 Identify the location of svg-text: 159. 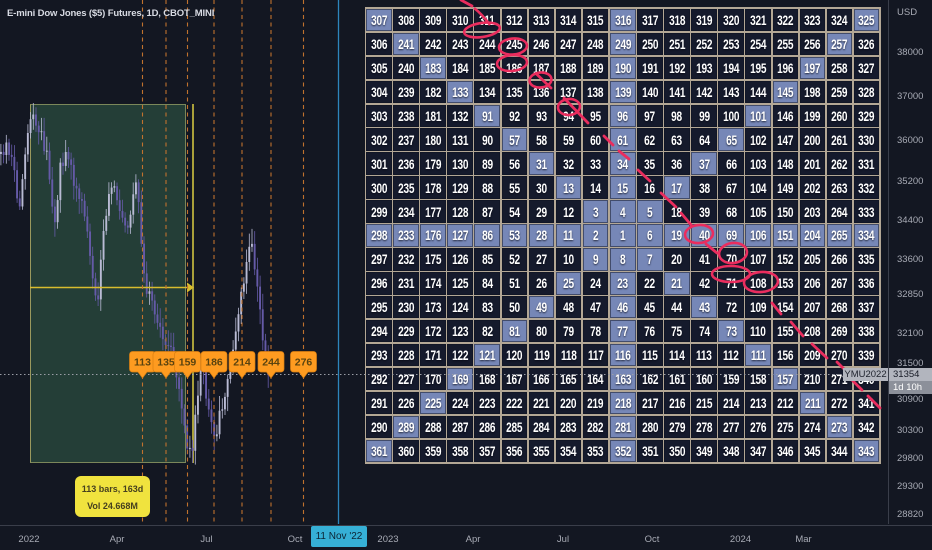
(188, 363).